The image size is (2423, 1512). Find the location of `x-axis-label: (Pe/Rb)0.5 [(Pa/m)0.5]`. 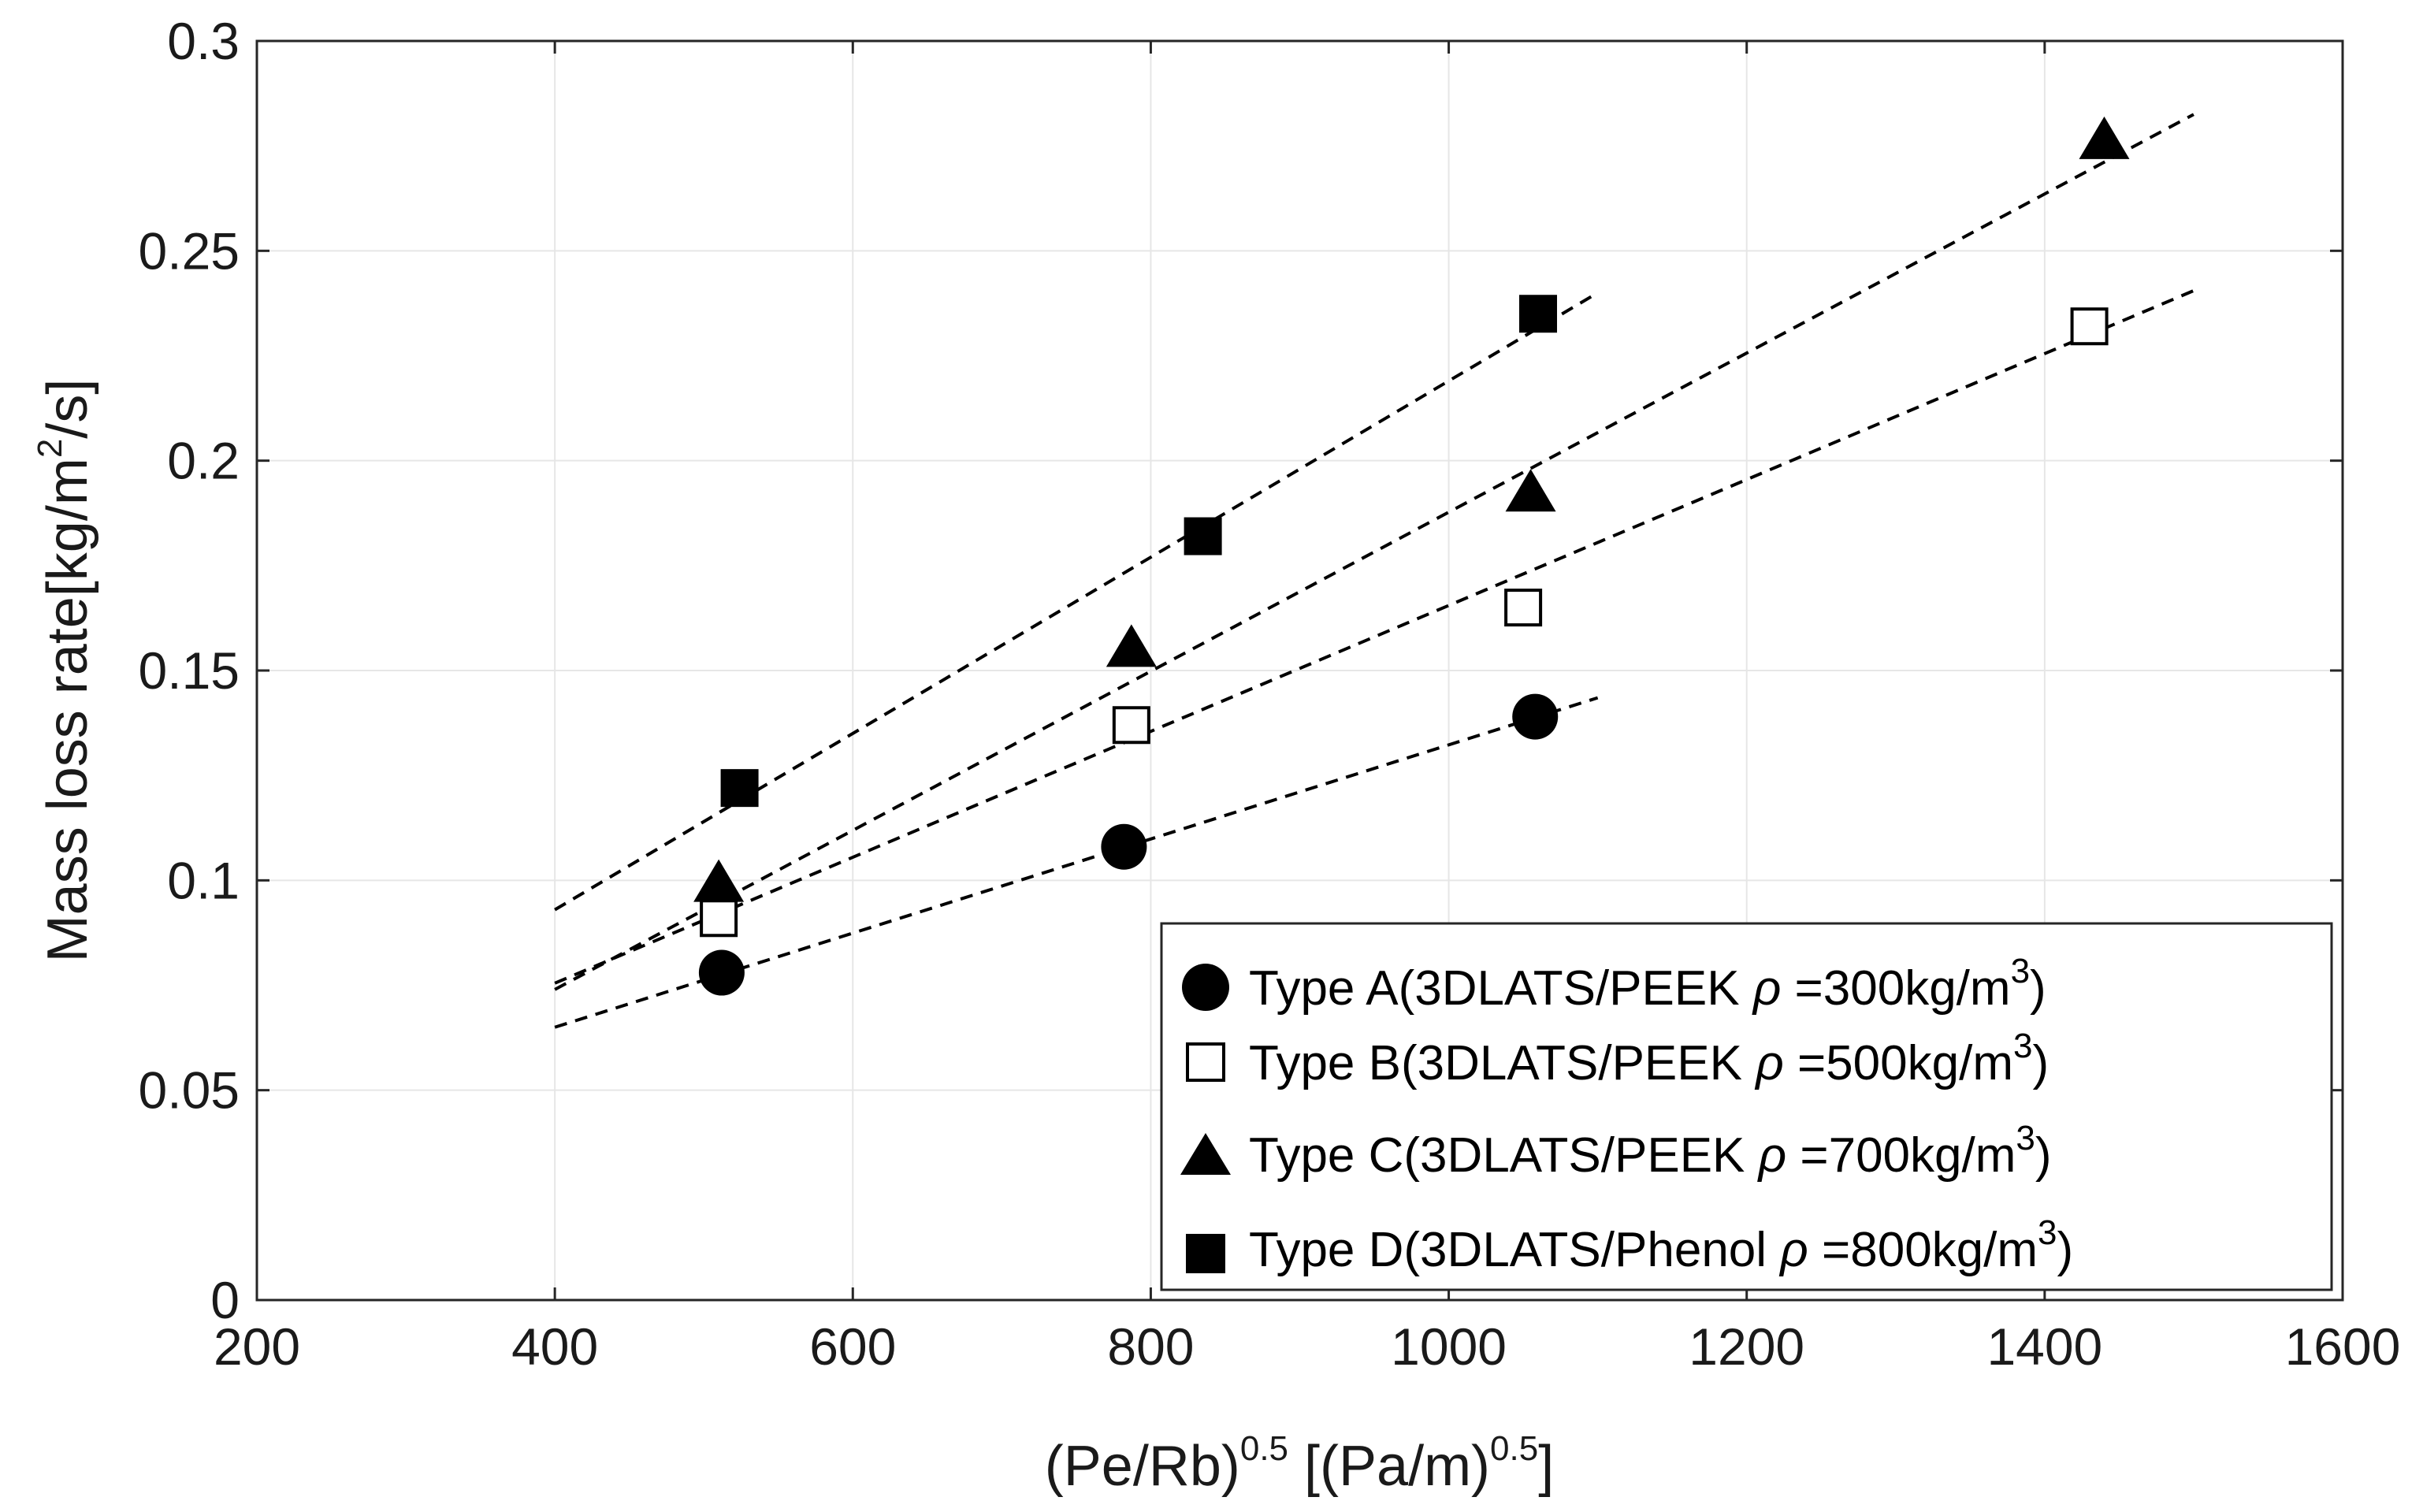

x-axis-label: (Pe/Rb)0.5 [(Pa/m)0.5] is located at coordinates (1299, 1463).